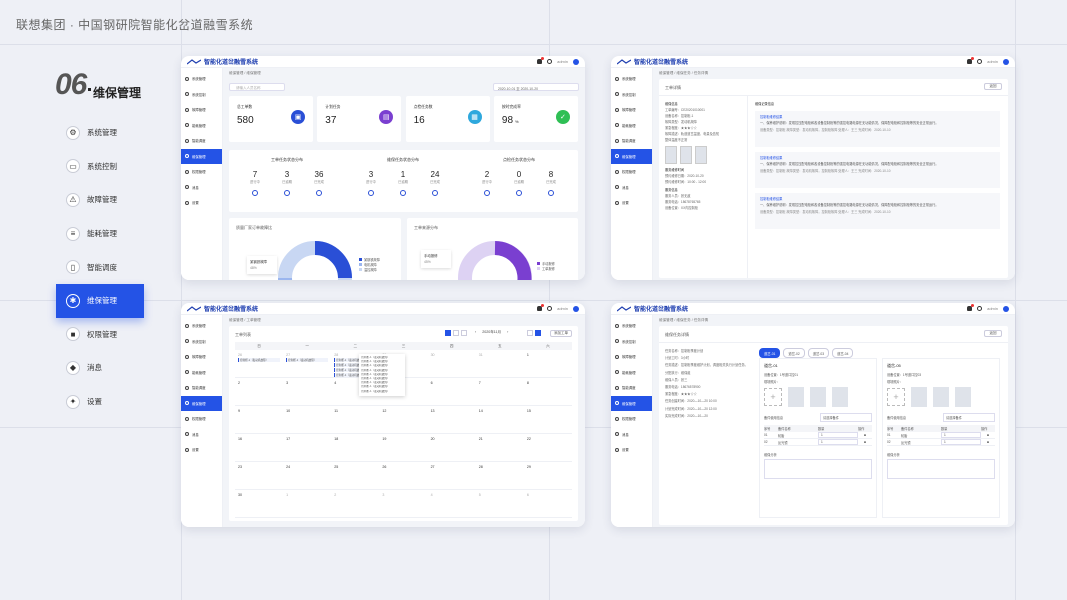 This screenshot has height=600, width=1067. What do you see at coordinates (631, 126) in the screenshot?
I see `side-menu-item: 能耗管理` at bounding box center [631, 126].